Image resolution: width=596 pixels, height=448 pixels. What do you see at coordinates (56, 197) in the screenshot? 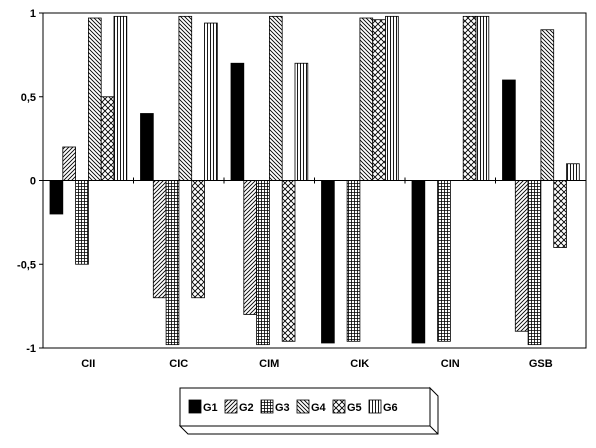
I see `bar-g1-cii` at bounding box center [56, 197].